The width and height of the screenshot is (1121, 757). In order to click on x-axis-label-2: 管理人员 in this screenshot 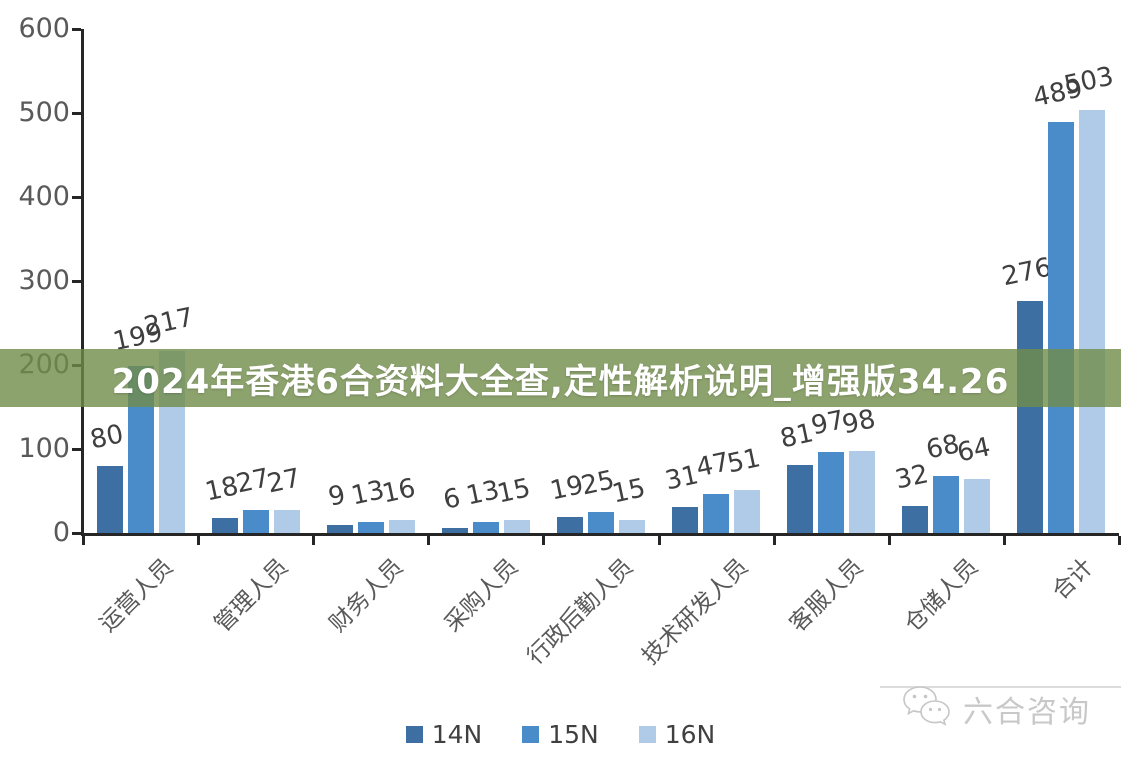, I will do `click(251, 595)`.